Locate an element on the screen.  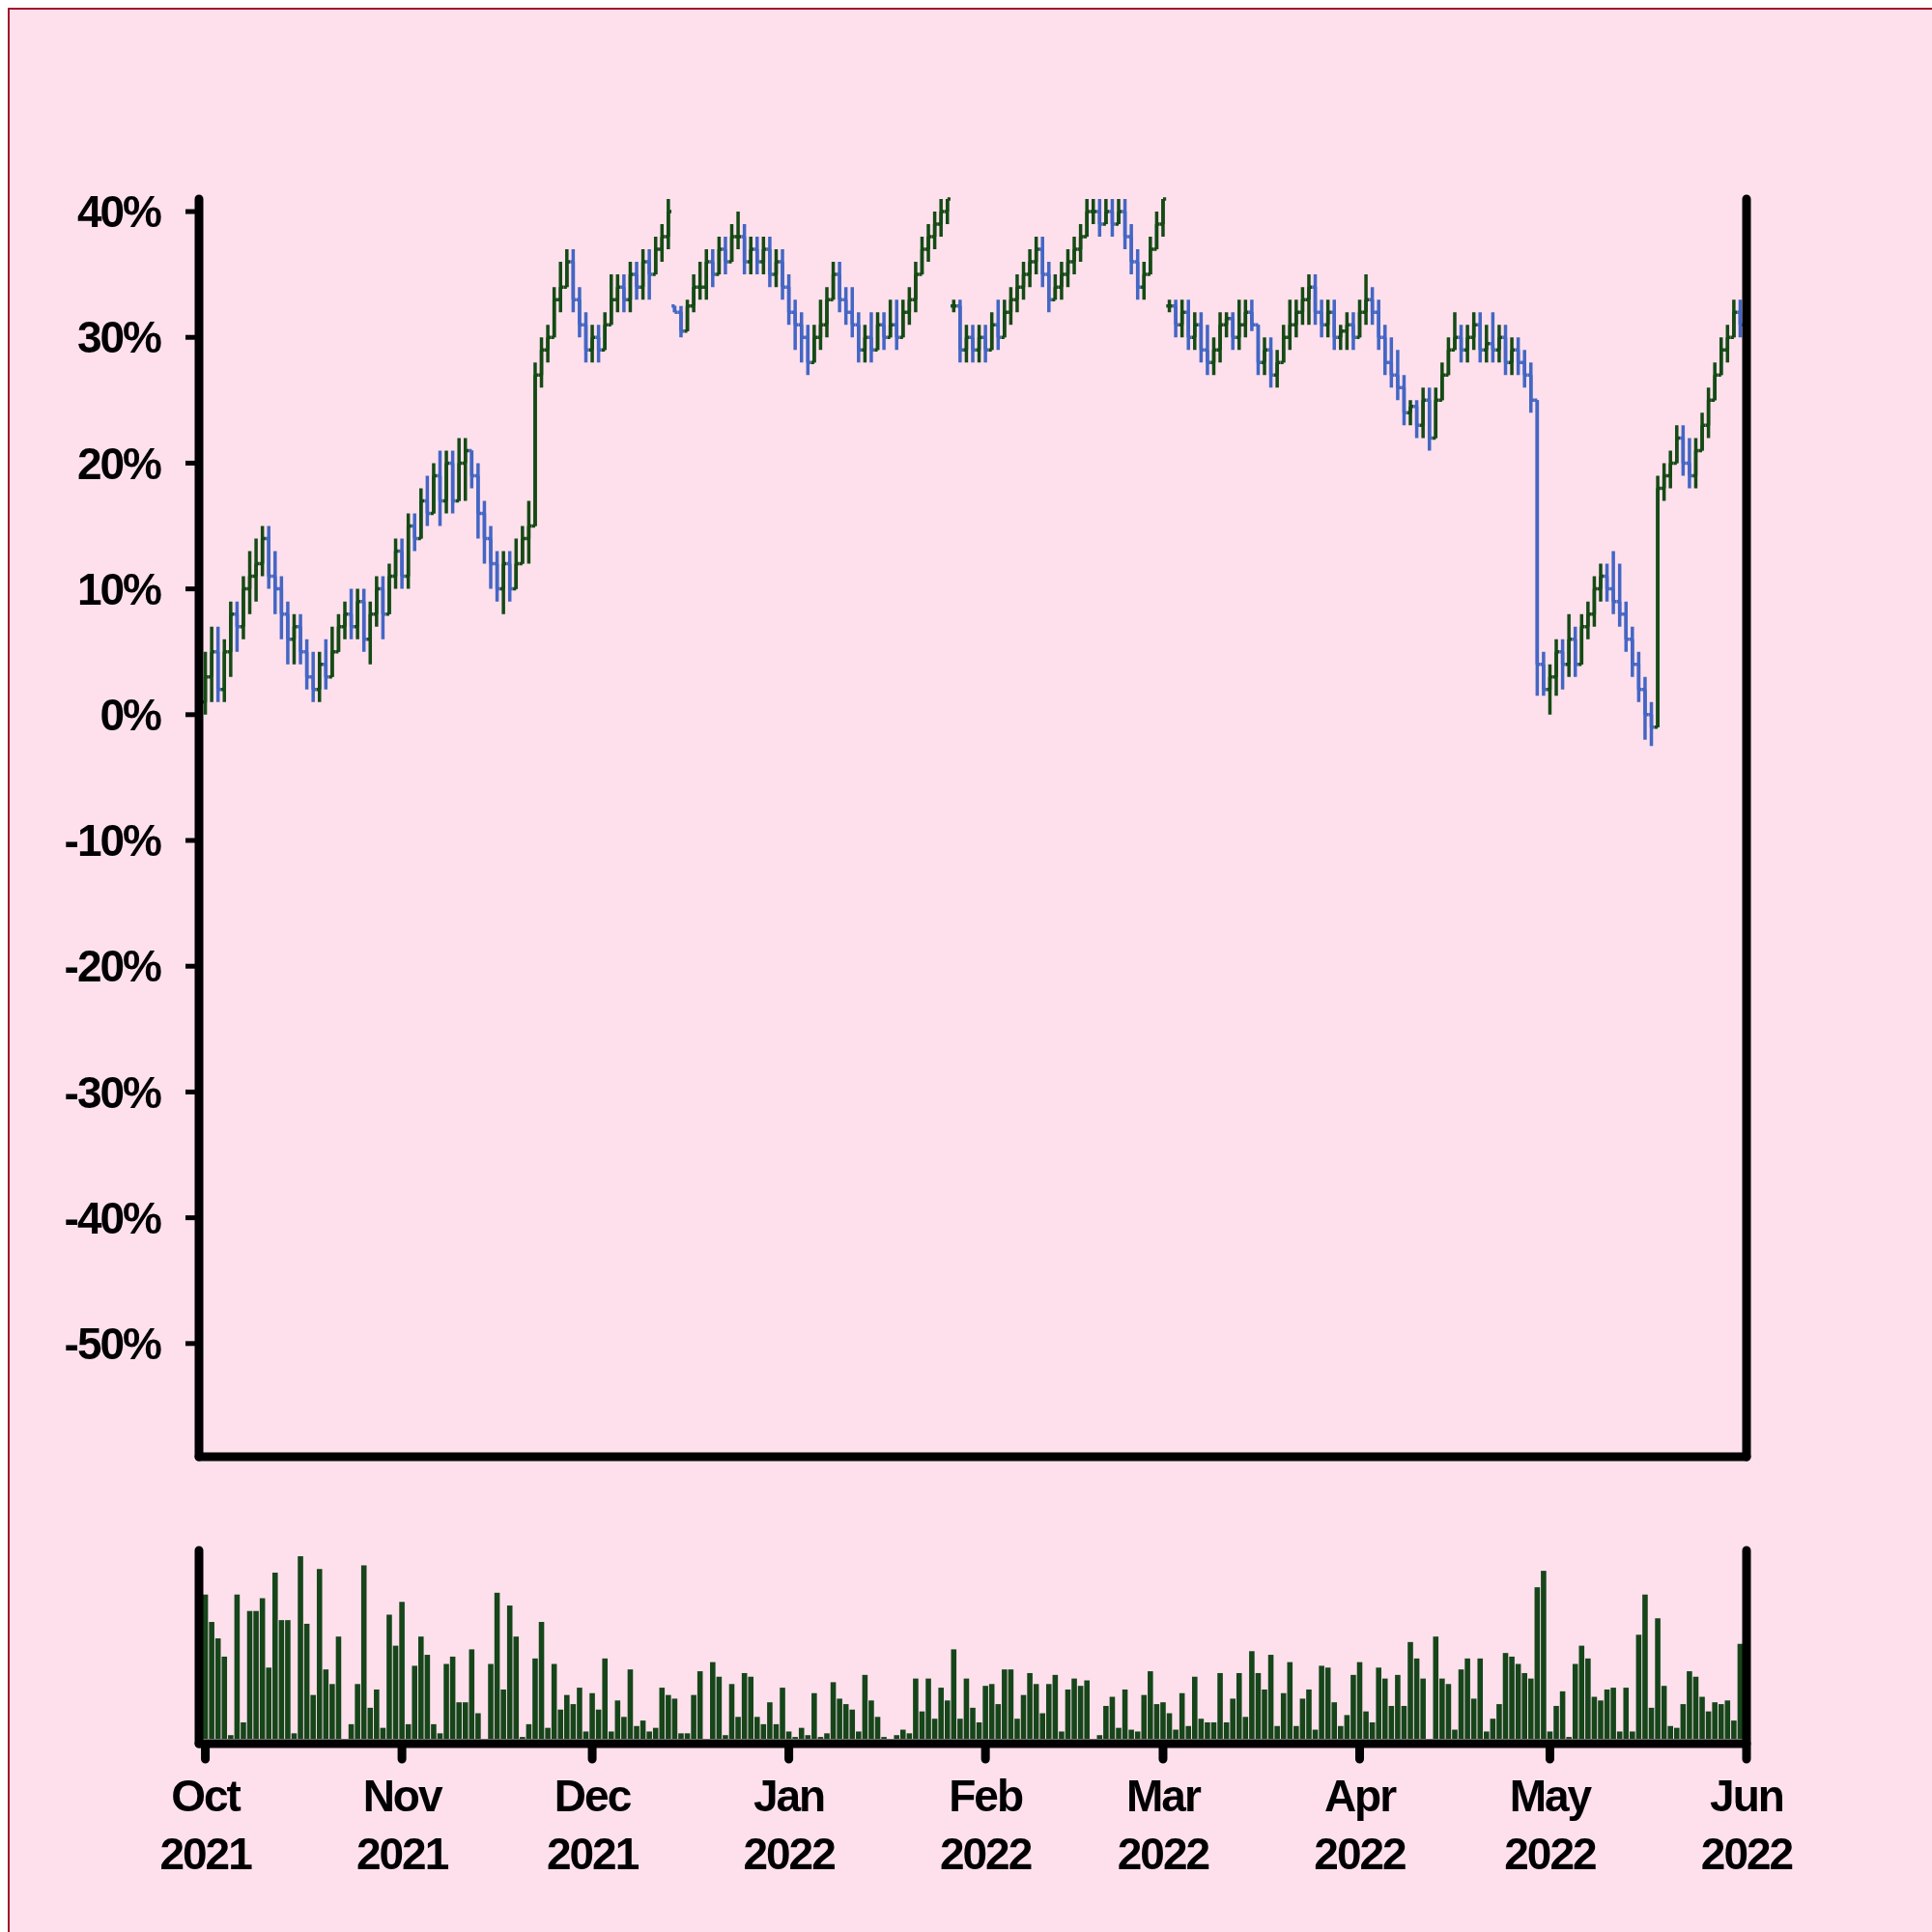
x-tick-label: Jan 2022 is located at coordinates (789, 1825).